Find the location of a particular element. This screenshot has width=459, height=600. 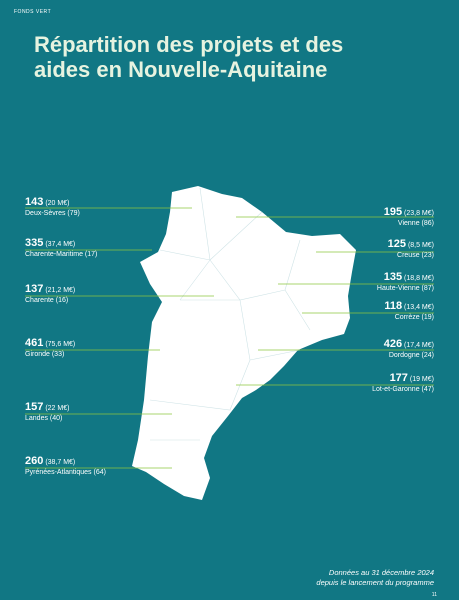

department-name: Deux-Sèvres (79) is located at coordinates (52, 213).